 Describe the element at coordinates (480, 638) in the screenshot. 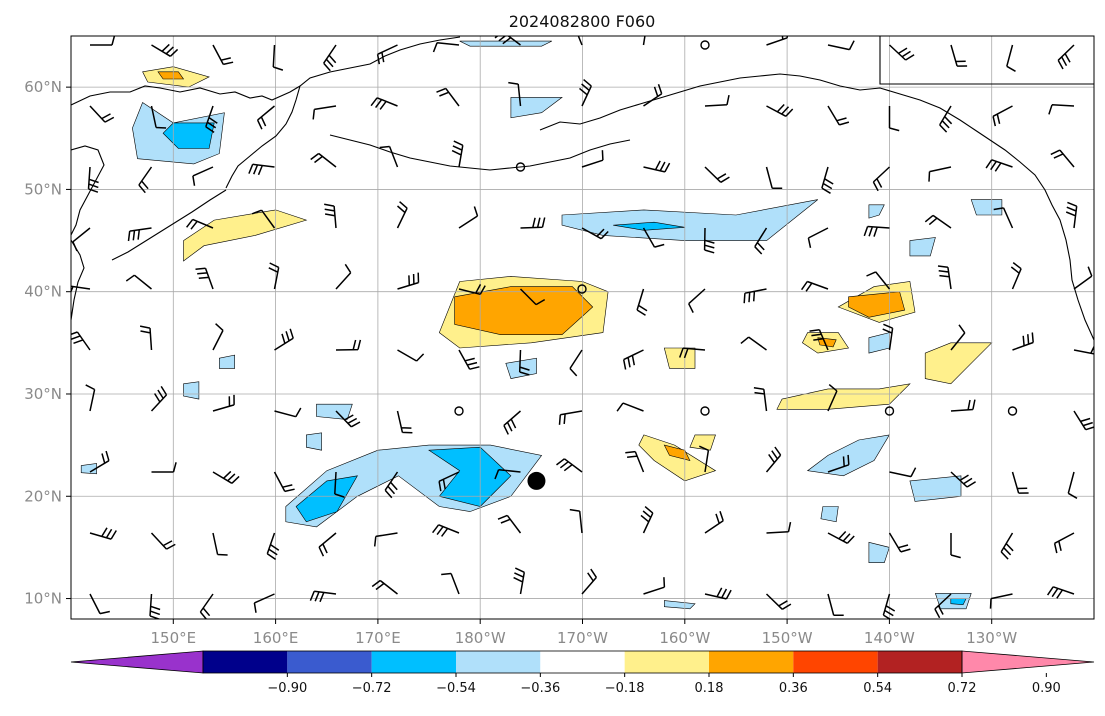

I see `lon-tick-label-3: 180°W` at that location.